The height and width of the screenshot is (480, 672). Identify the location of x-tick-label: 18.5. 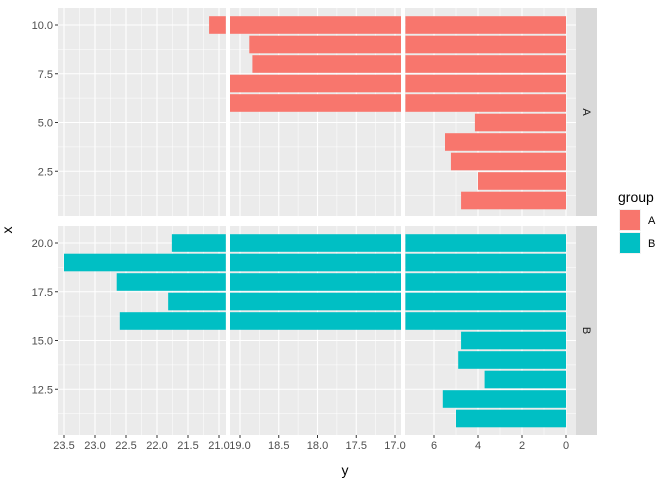
(278, 446).